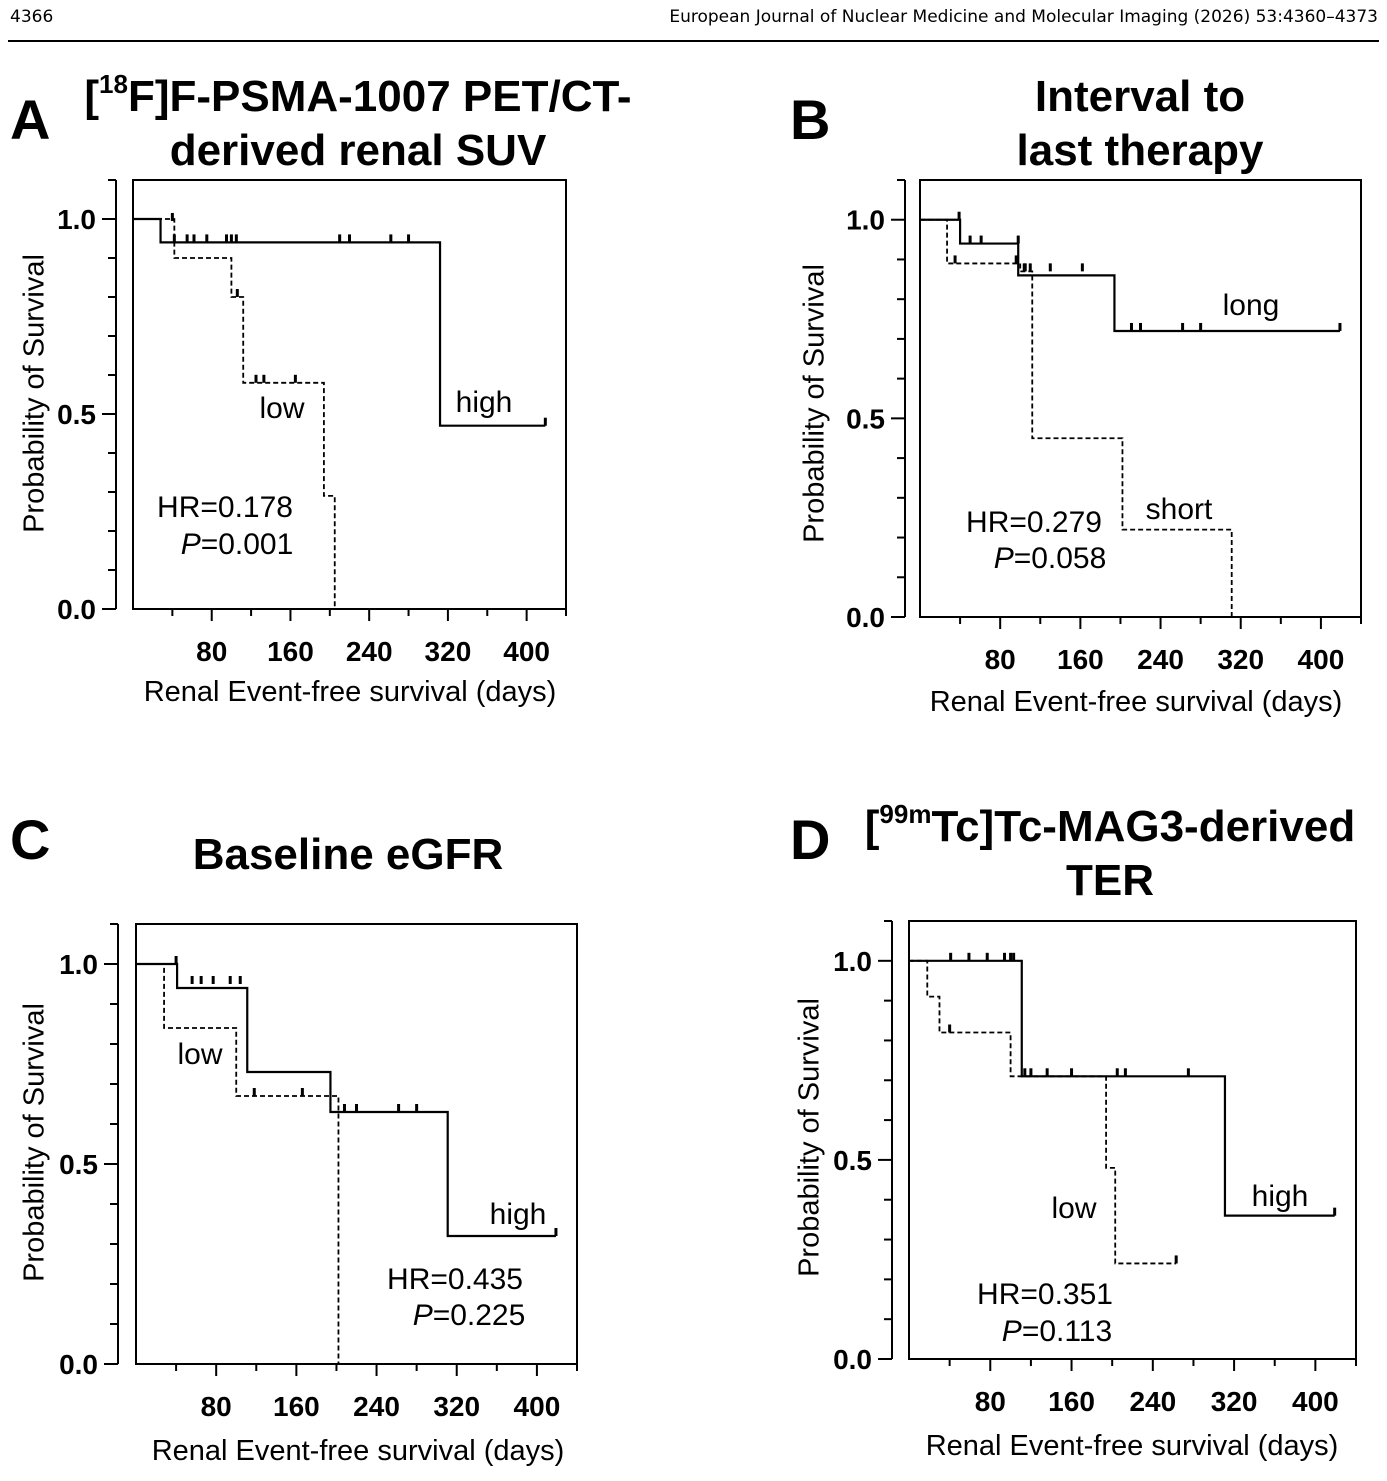 The image size is (1387, 1481). What do you see at coordinates (1110, 852) in the screenshot?
I see `panel-d-title: [99mTc]Tc-MAG3-derived TER` at bounding box center [1110, 852].